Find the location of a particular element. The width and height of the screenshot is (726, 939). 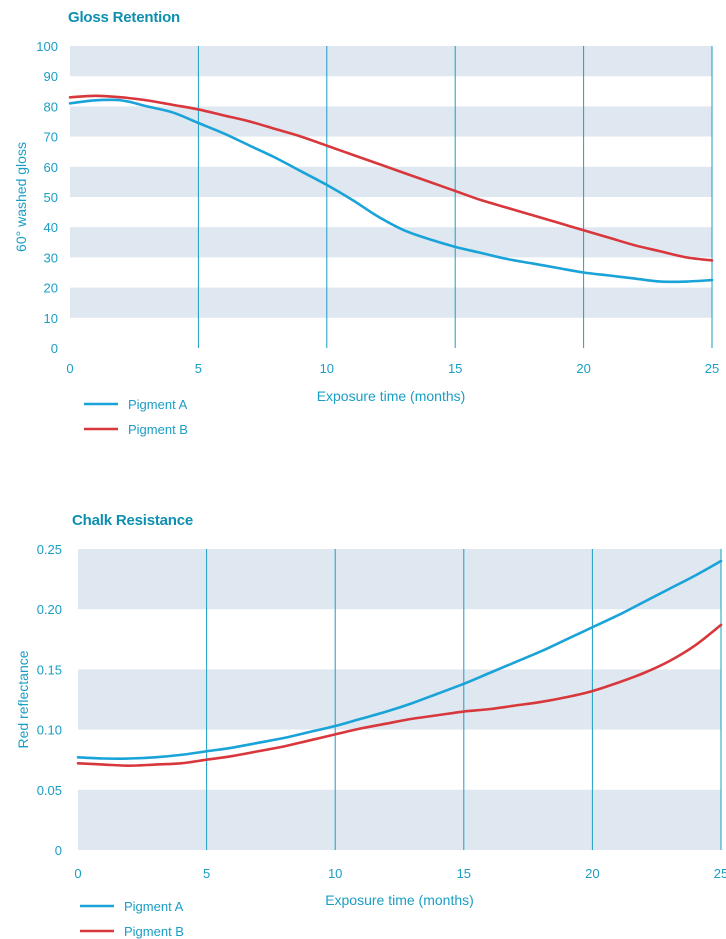

series-line-pigment-b is located at coordinates (399, 695).